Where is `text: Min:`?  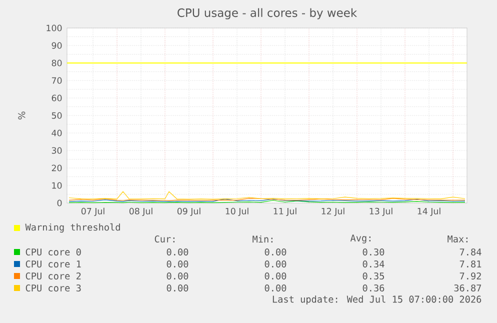
text: Min: is located at coordinates (262, 239).